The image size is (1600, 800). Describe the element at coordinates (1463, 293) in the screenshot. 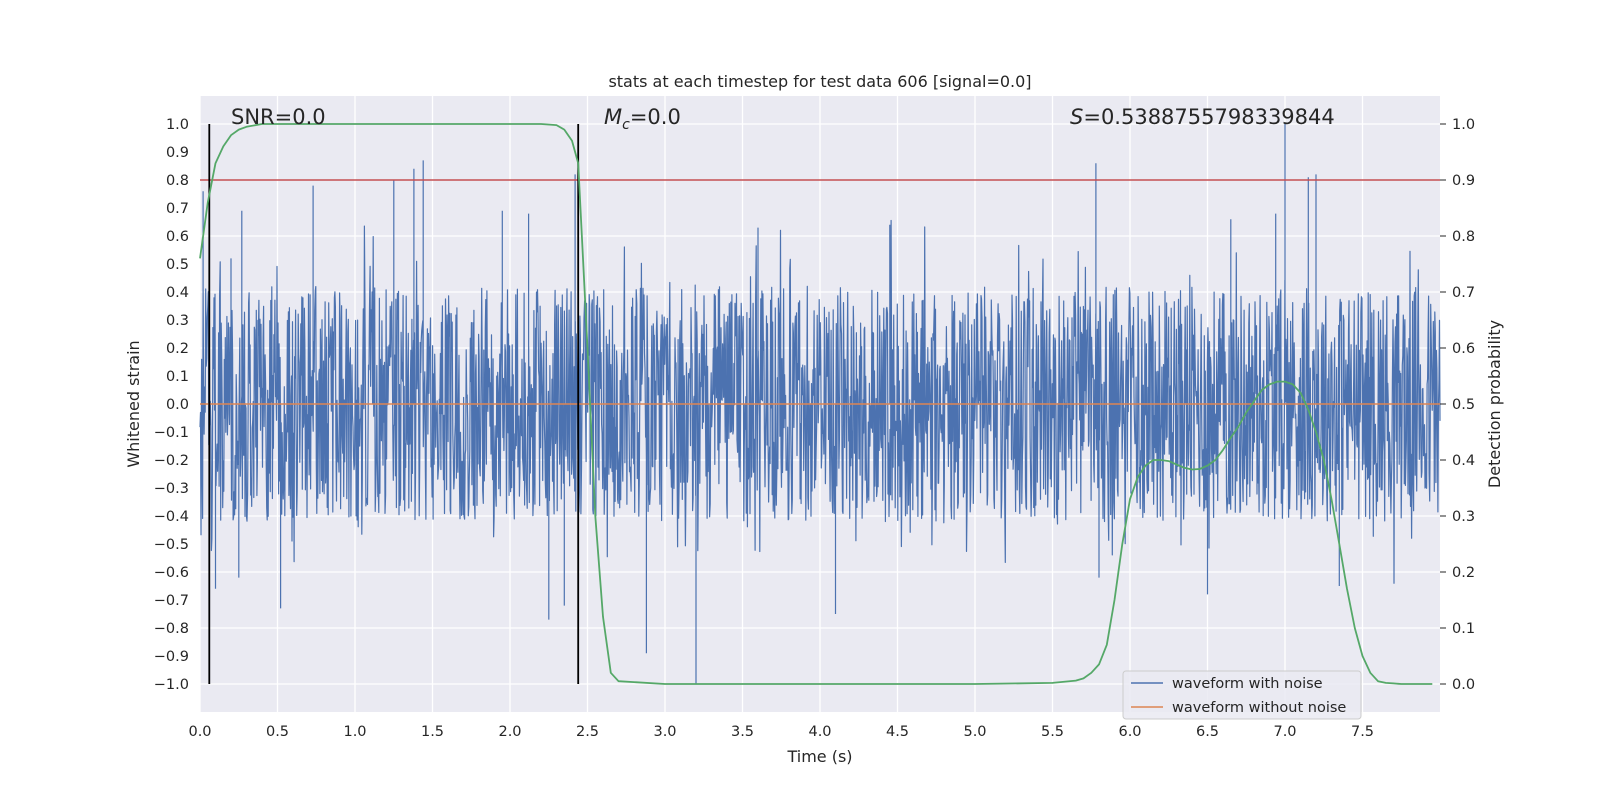

I see `y-right-tick-label: 0.7` at that location.